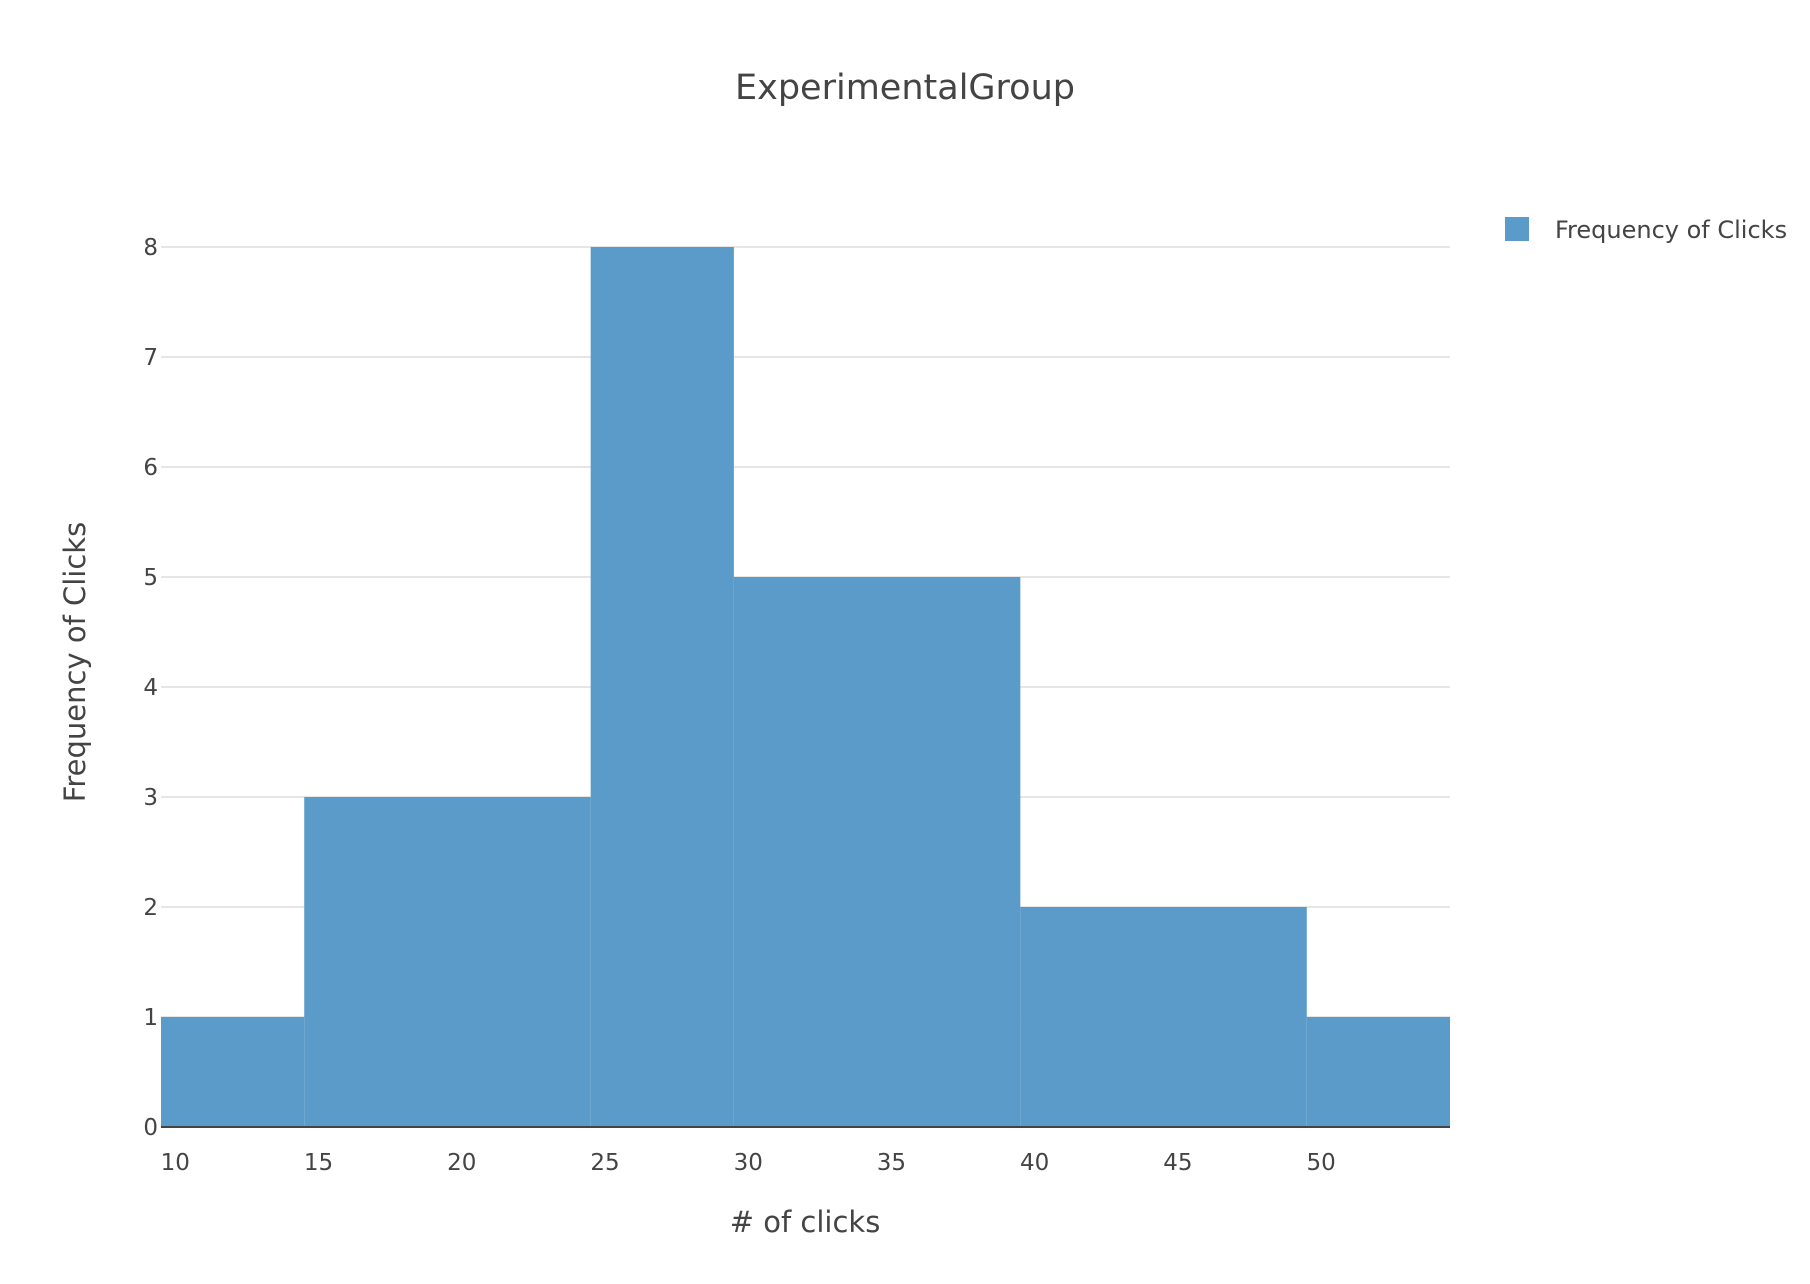 The width and height of the screenshot is (1810, 1284). I want to click on y-axis-title: Frequency of Clicks, so click(75, 662).